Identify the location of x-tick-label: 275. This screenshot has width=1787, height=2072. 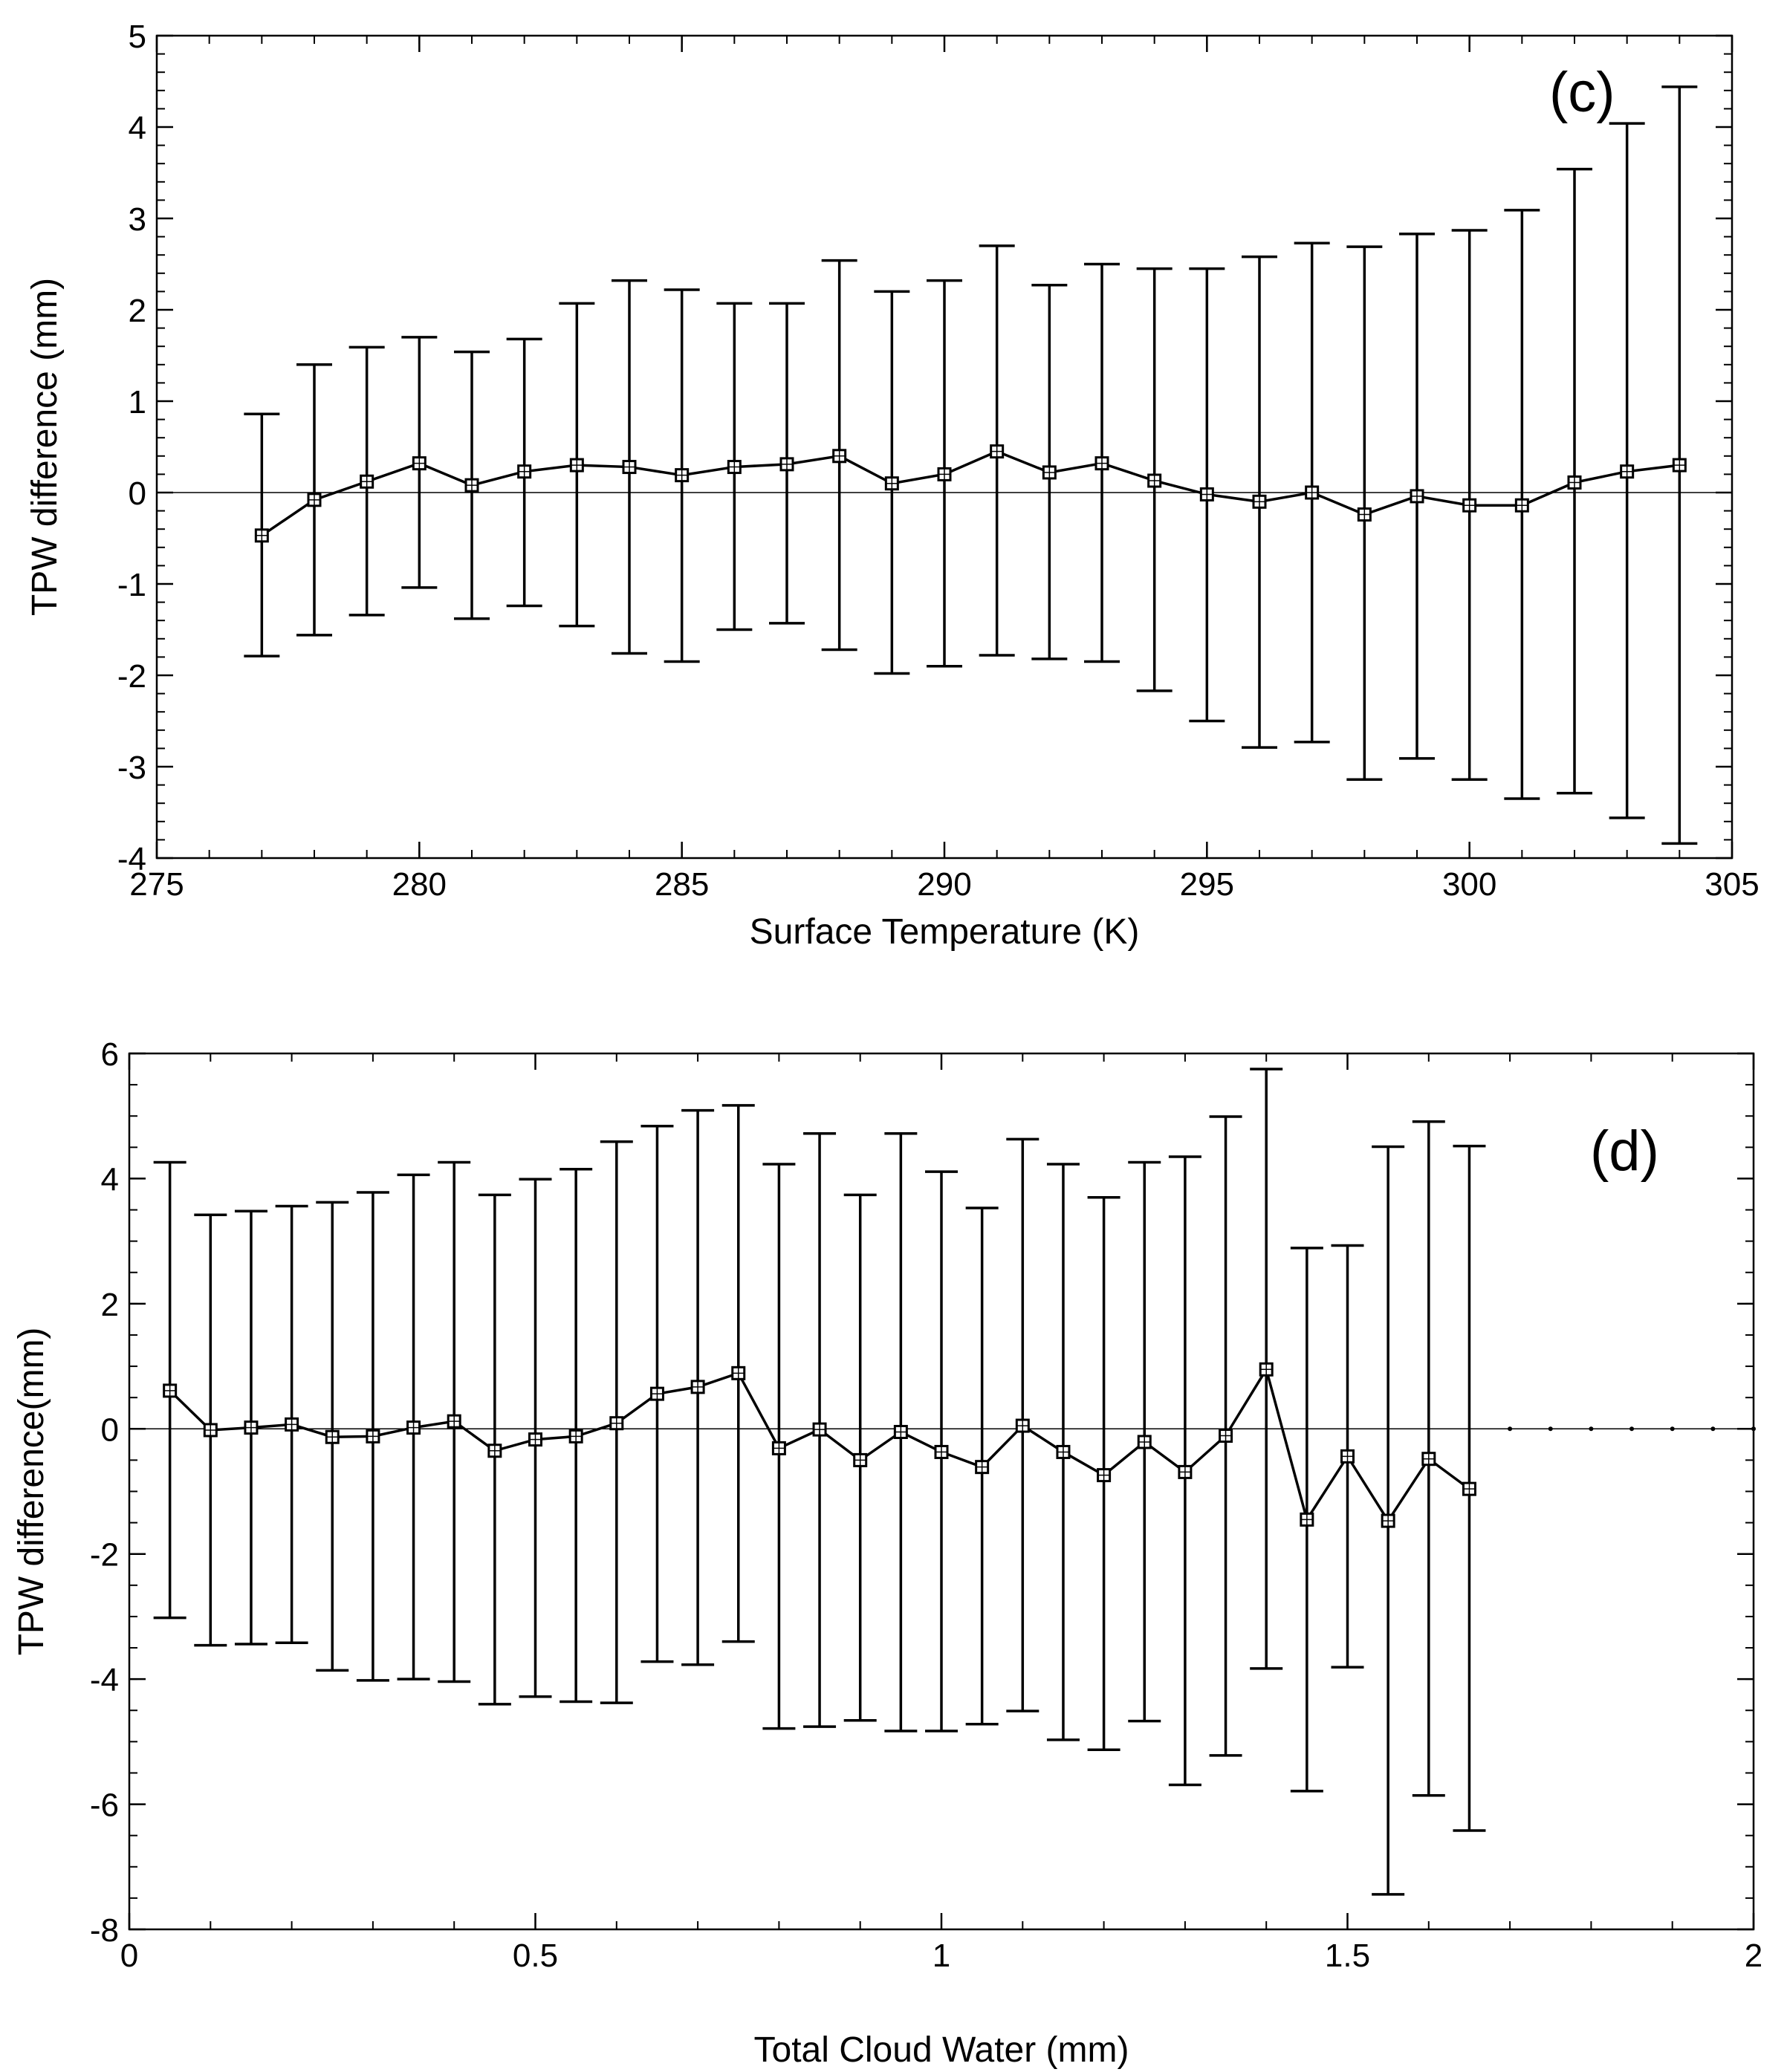
(156, 885).